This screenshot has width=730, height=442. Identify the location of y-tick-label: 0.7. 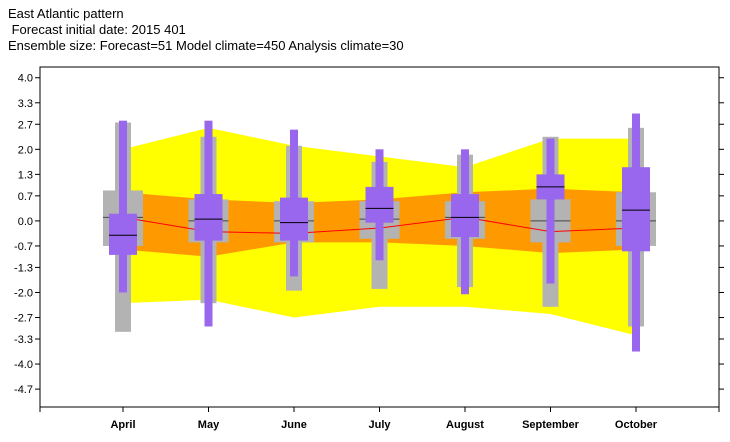
(25, 197).